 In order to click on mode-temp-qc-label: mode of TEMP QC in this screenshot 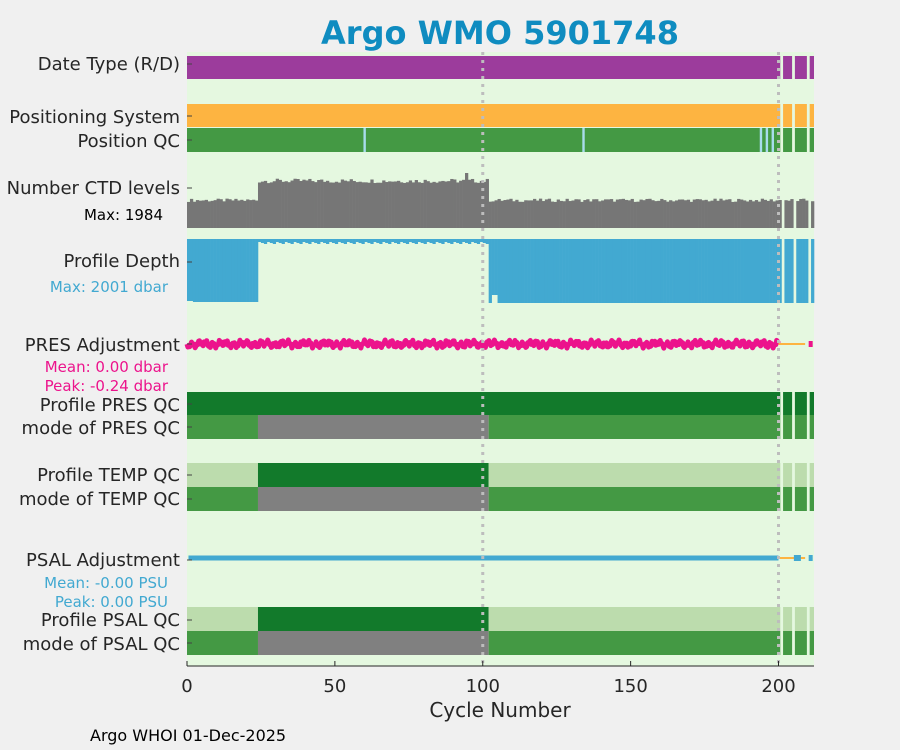, I will do `click(99, 499)`.